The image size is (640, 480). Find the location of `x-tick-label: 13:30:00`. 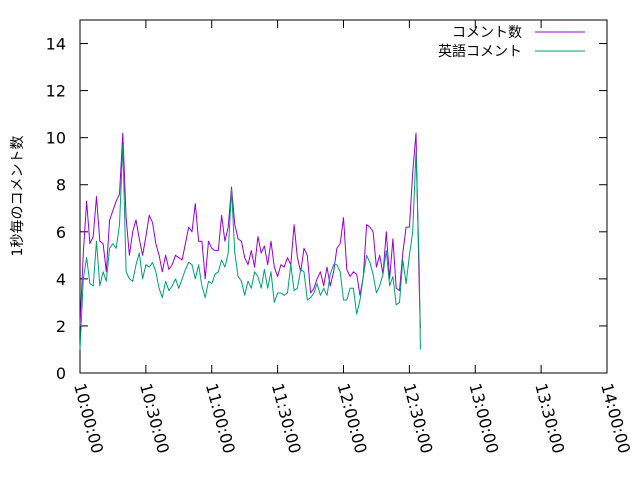

x-tick-label: 13:30:00 is located at coordinates (549, 418).